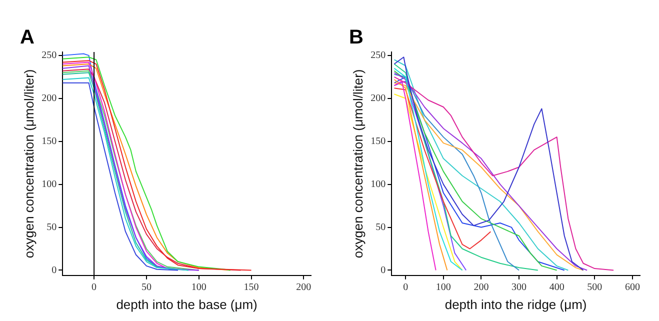  Describe the element at coordinates (515, 304) in the screenshot. I see `x-axis-title: depth into the ridge (μm)` at that location.